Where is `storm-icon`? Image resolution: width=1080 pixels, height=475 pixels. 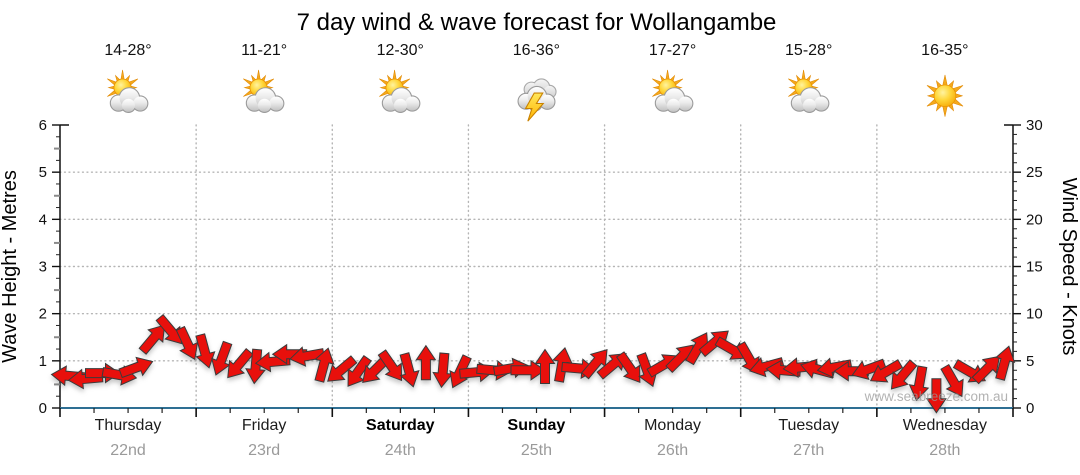
storm-icon is located at coordinates (537, 100).